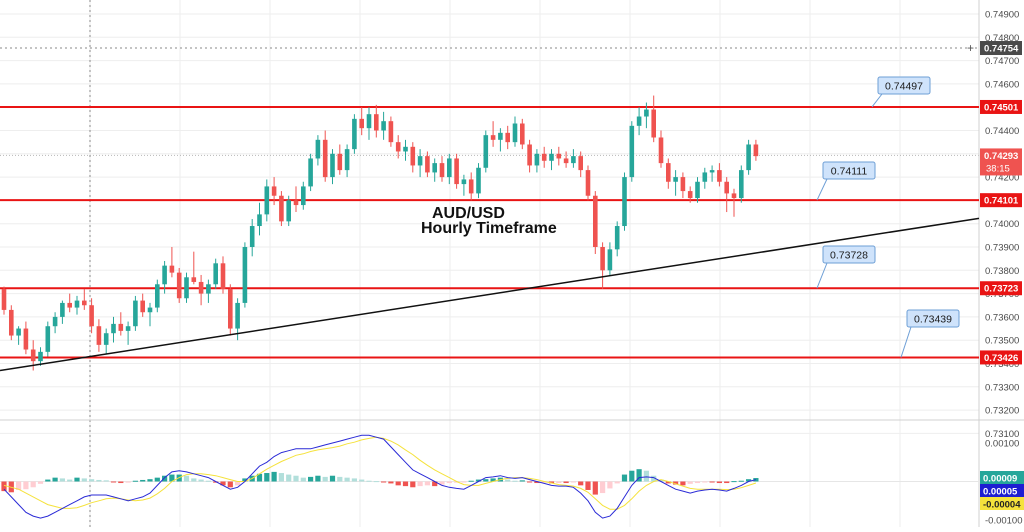 This screenshot has width=1024, height=532. I want to click on crosshair-plus-icon: +, so click(970, 48).